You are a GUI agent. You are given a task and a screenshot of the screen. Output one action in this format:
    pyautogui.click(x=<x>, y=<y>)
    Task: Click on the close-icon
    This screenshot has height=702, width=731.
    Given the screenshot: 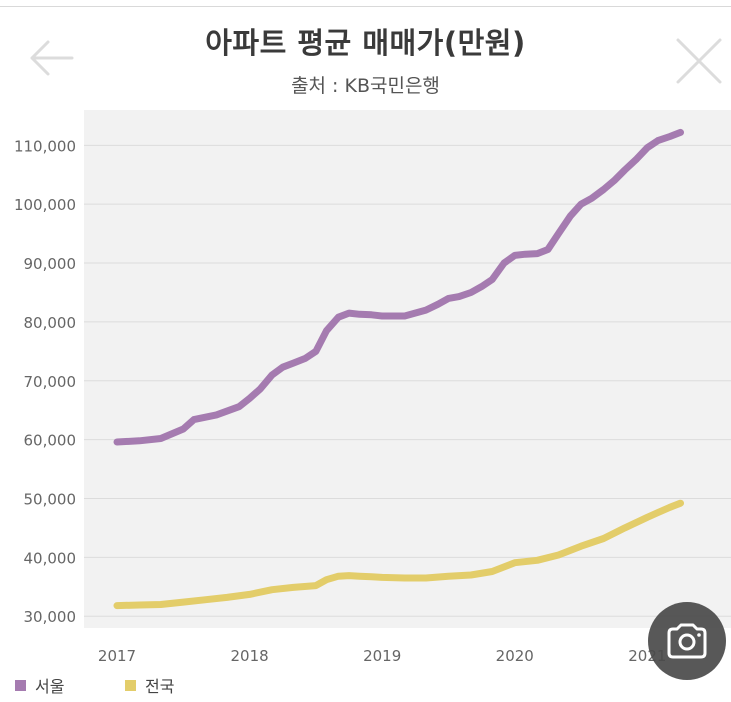 What is the action you would take?
    pyautogui.click(x=699, y=61)
    